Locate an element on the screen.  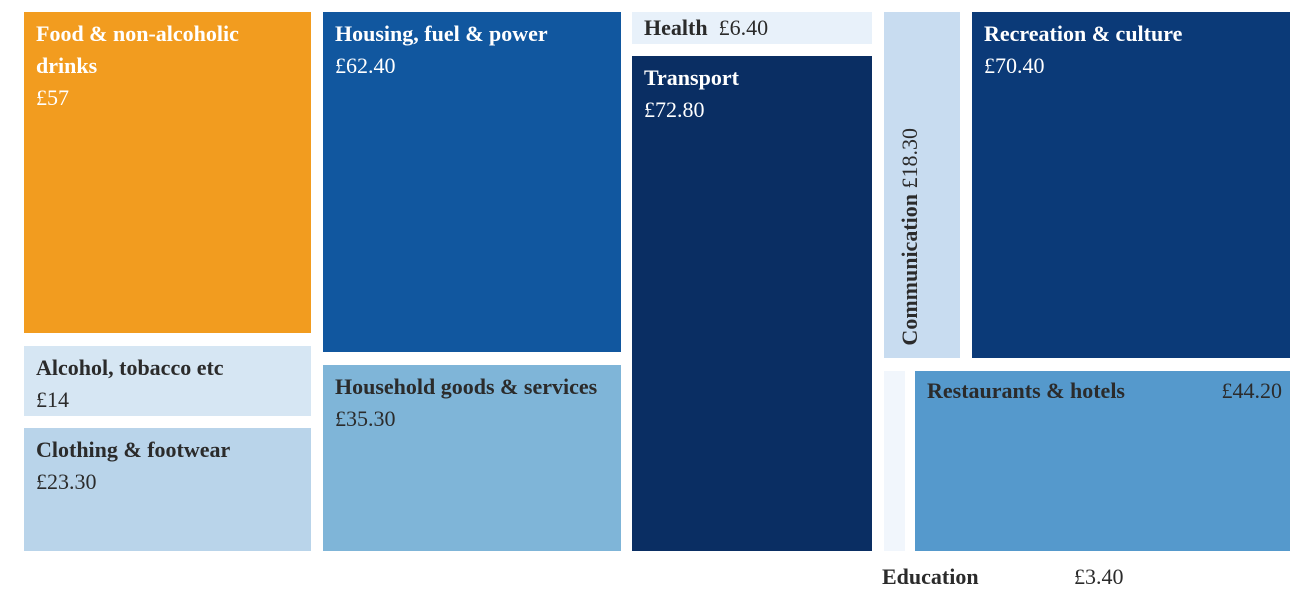
tile: Health £6.40 is located at coordinates (752, 28).